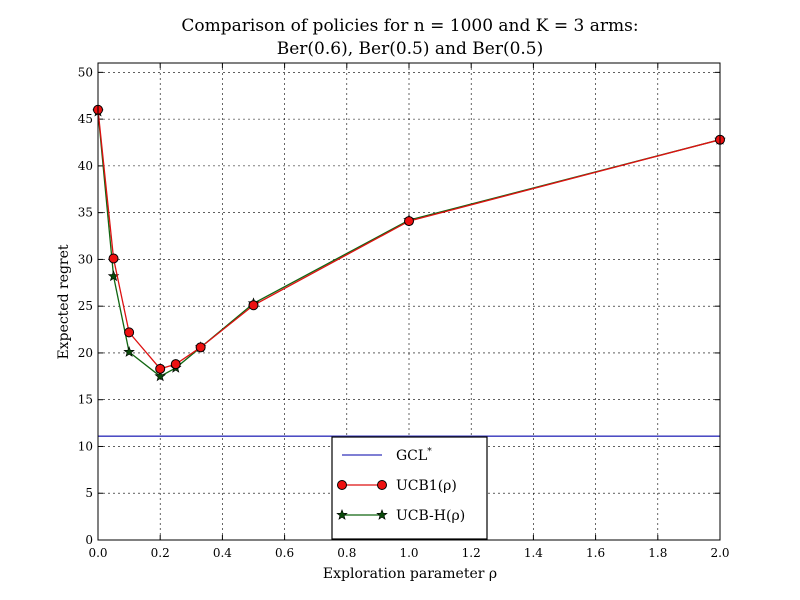  I want to click on y-tick-label: 35, so click(85, 213).